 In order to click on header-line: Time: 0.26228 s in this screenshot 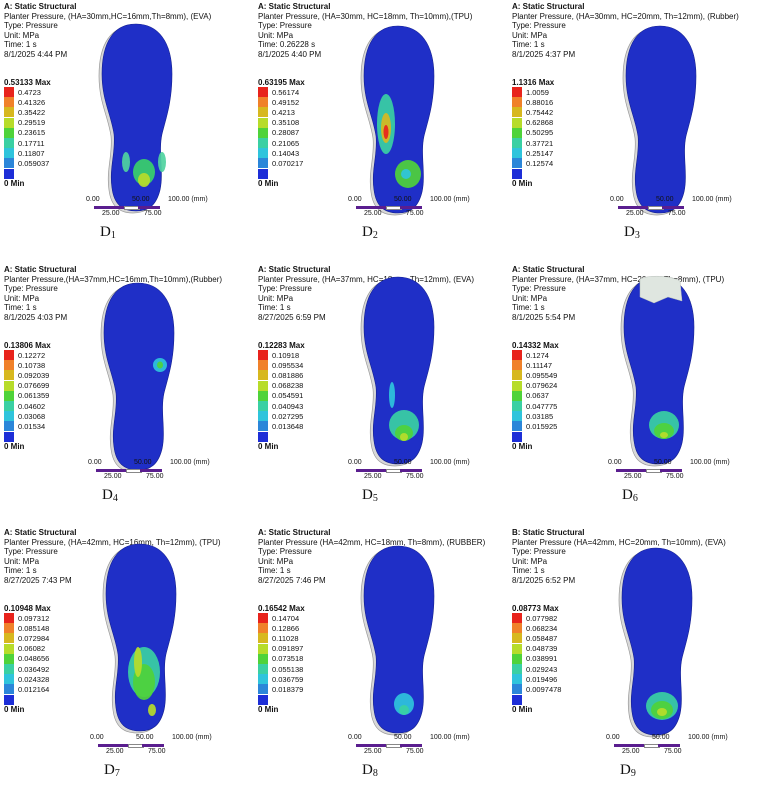, I will do `click(287, 45)`.